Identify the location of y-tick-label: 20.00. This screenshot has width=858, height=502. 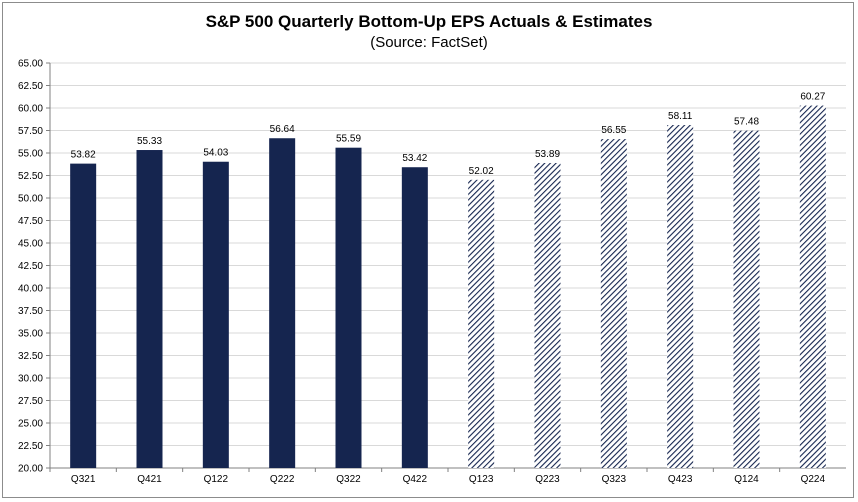
(30, 469).